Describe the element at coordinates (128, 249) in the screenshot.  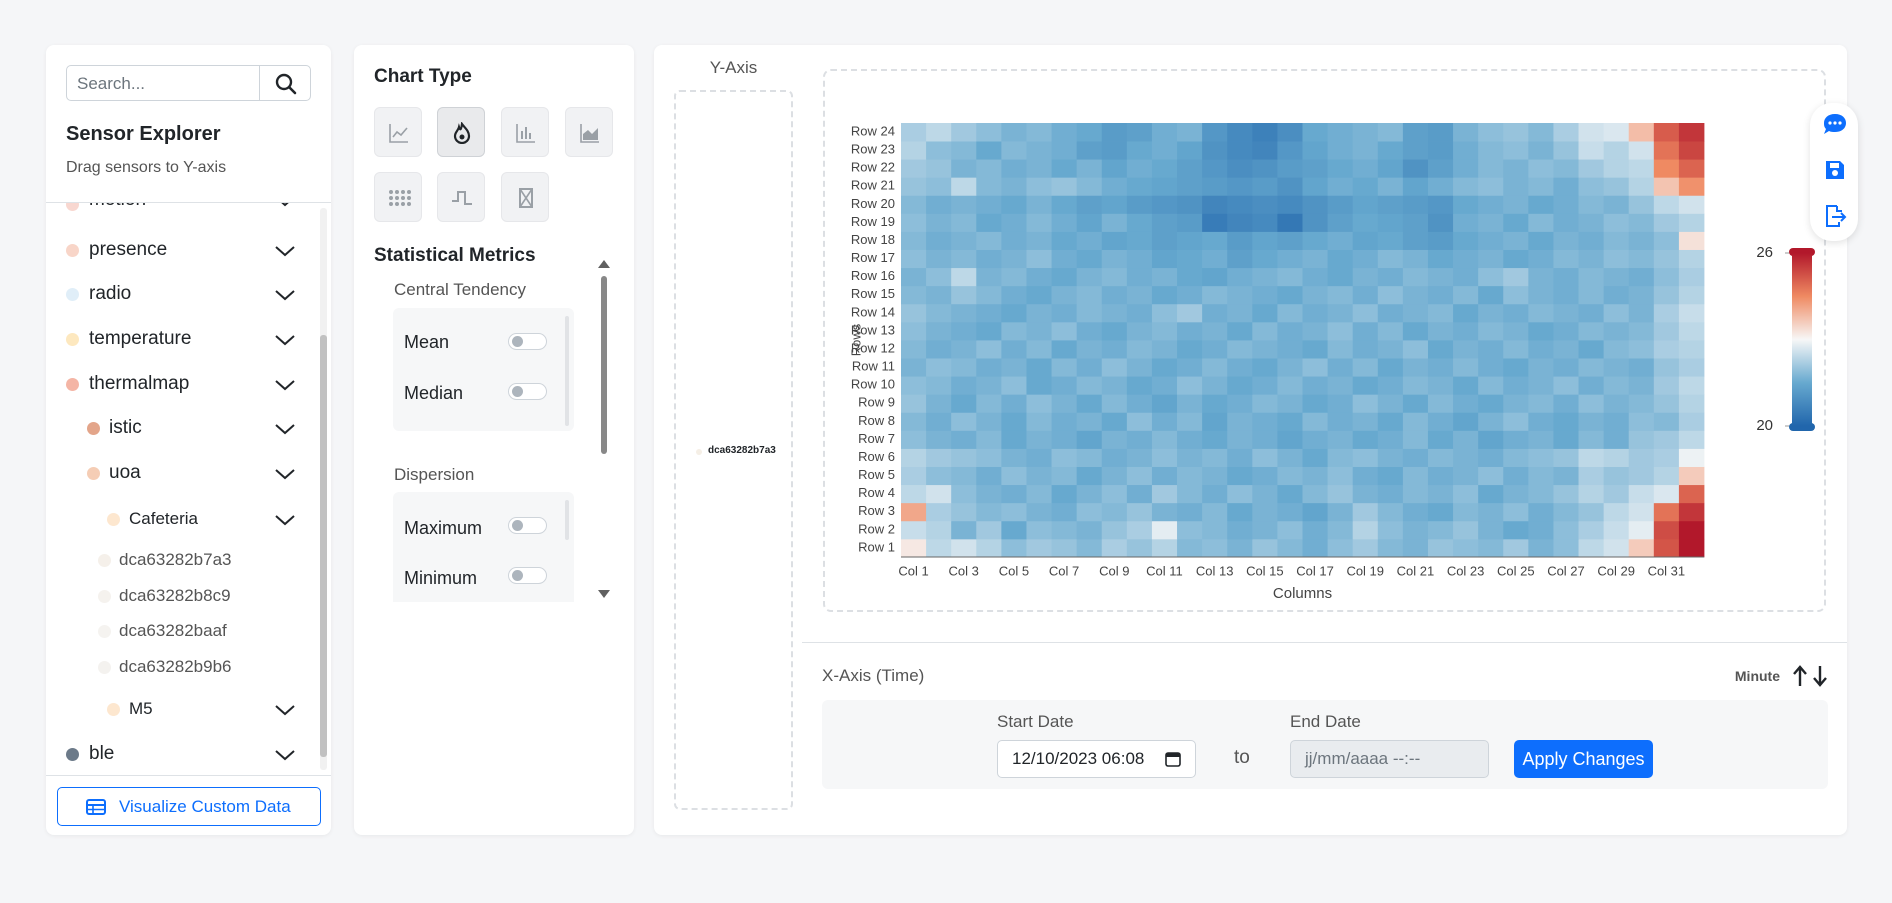
I see `sensor-group: presence` at that location.